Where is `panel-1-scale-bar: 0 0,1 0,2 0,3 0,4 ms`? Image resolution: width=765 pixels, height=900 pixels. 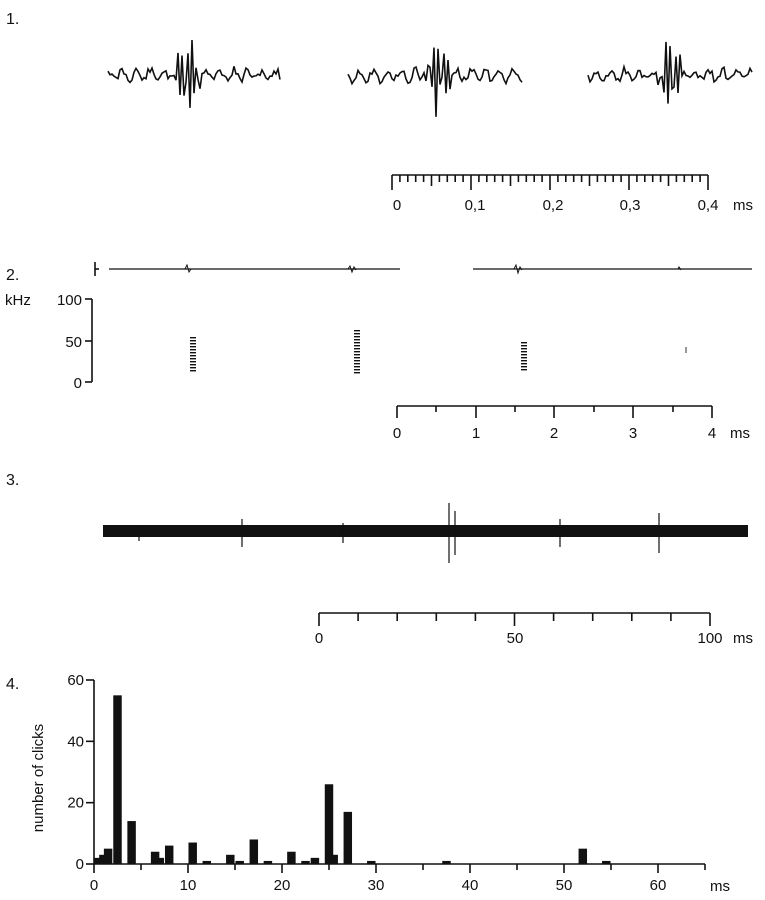 panel-1-scale-bar: 0 0,1 0,2 0,3 0,4 ms is located at coordinates (572, 194).